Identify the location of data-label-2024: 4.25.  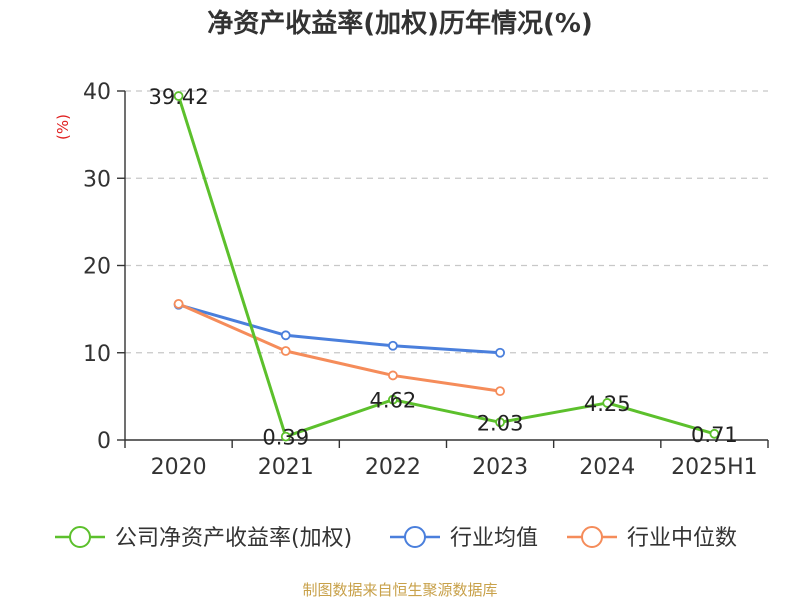
(607, 404).